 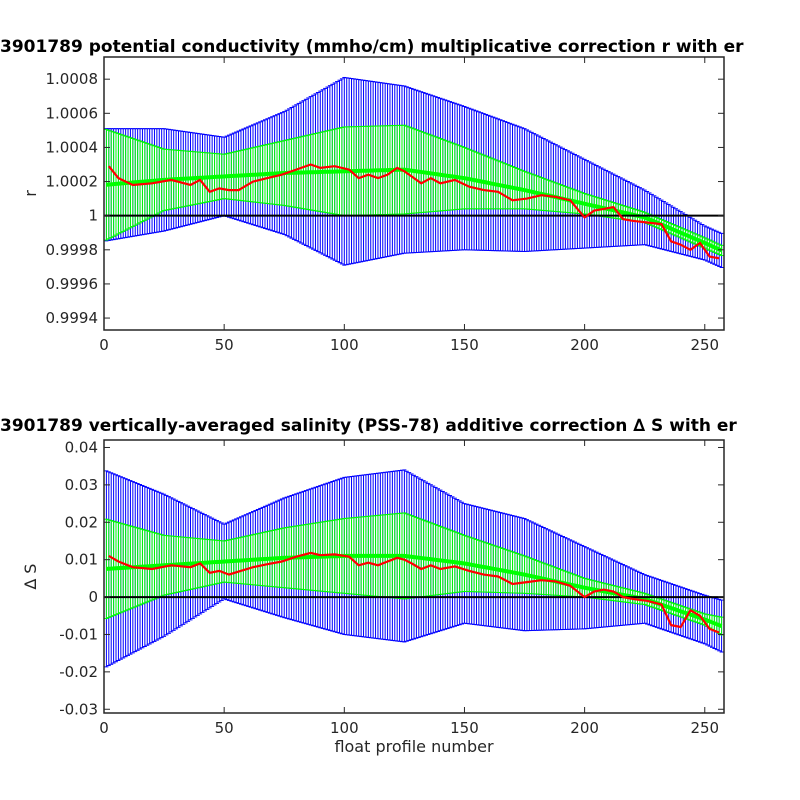 I want to click on y-tick-label: 0.9998, so click(x=72, y=250).